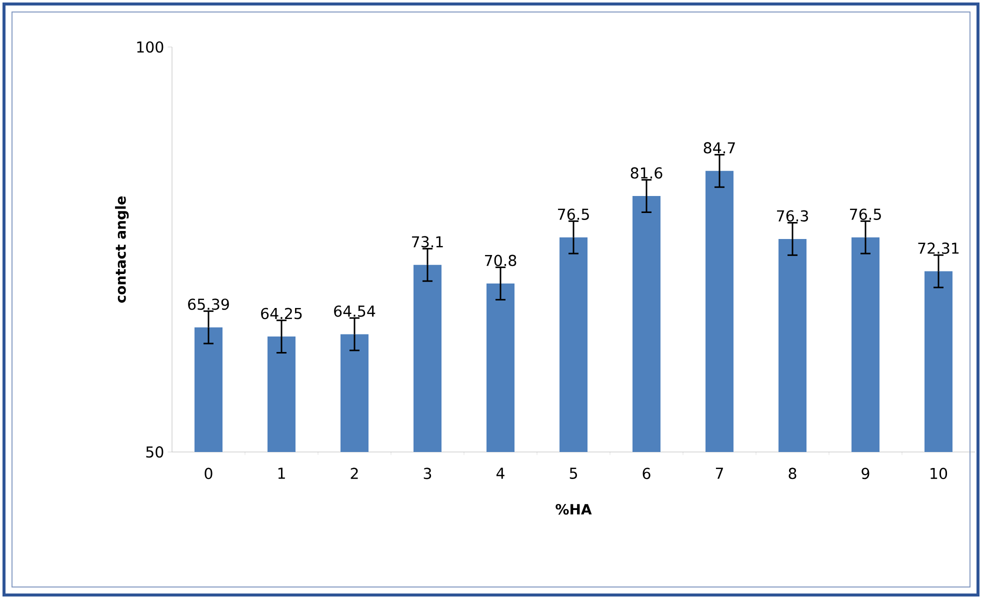 The height and width of the screenshot is (599, 982). Describe the element at coordinates (939, 474) in the screenshot. I see `x-tick-label: 10` at that location.